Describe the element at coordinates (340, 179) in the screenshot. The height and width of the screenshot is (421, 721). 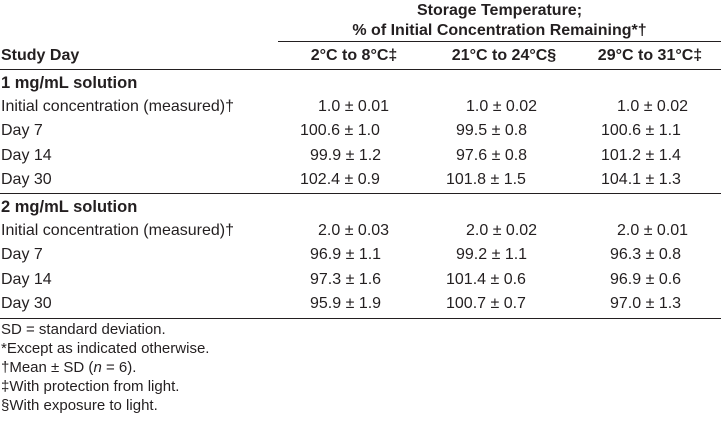
I see `value-temp-2-8: 102.4 ± 0.9` at that location.